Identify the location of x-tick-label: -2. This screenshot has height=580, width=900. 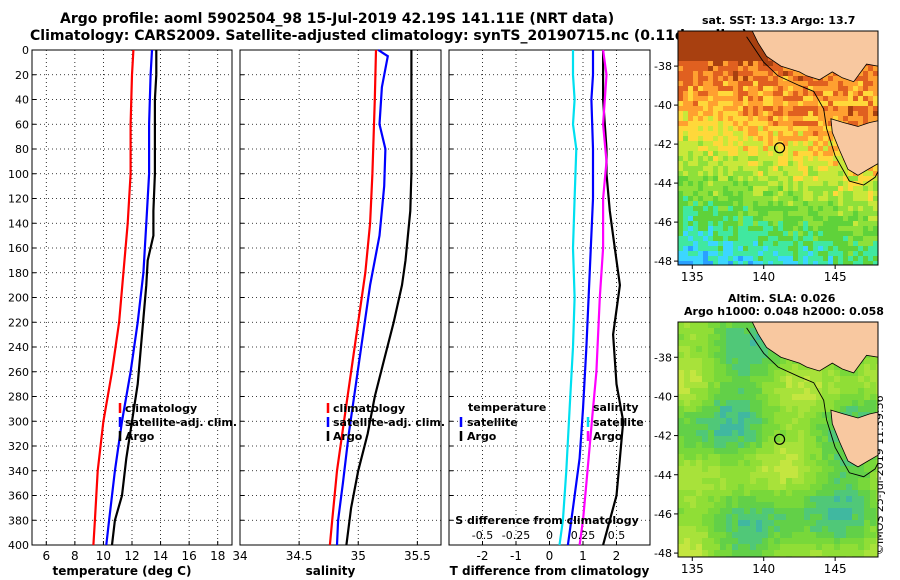
(483, 556).